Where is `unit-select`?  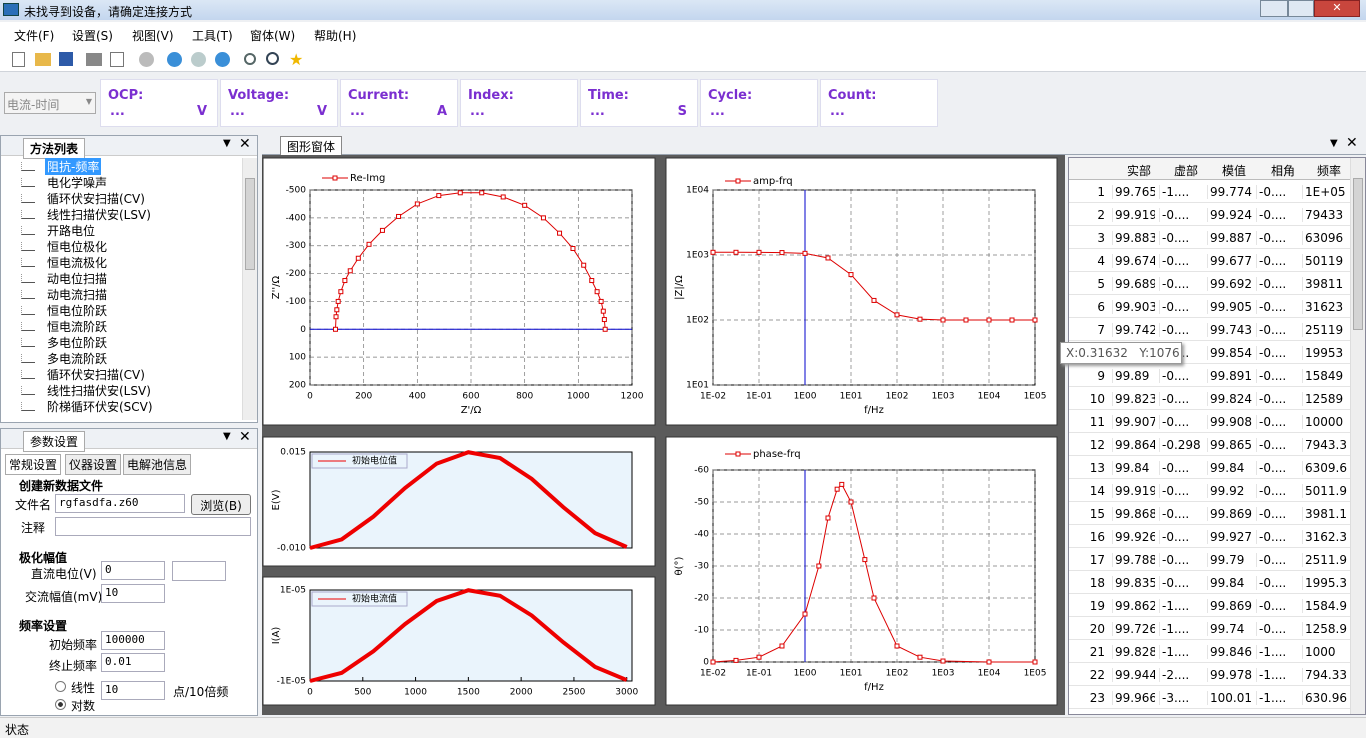 unit-select is located at coordinates (199, 571).